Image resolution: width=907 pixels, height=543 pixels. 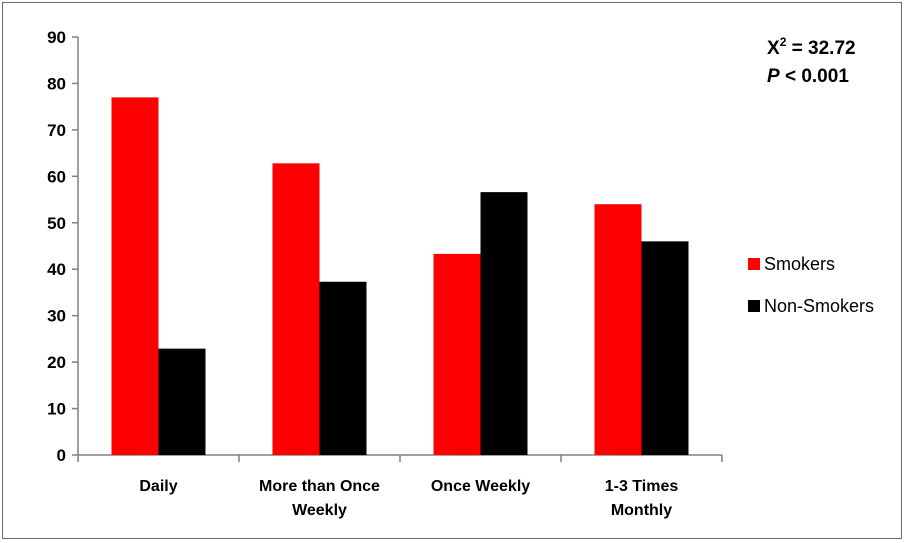 I want to click on x-category-label: Weekly, so click(x=319, y=510).